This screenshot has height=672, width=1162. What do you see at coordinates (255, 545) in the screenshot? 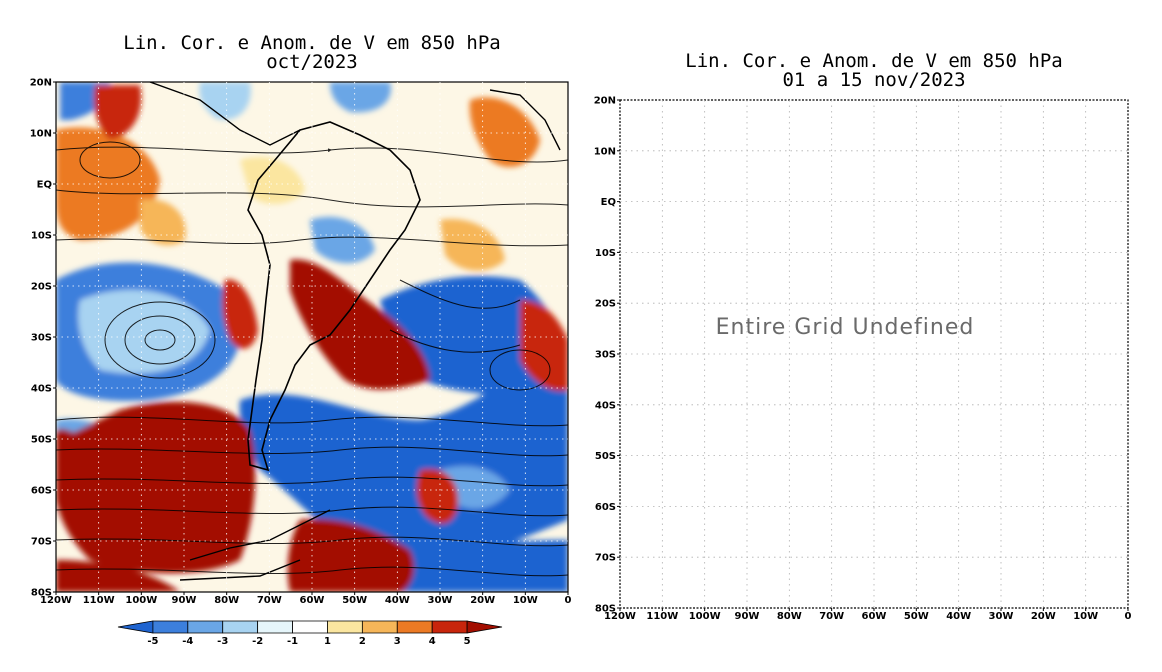
I see `antarctica-coastline` at bounding box center [255, 545].